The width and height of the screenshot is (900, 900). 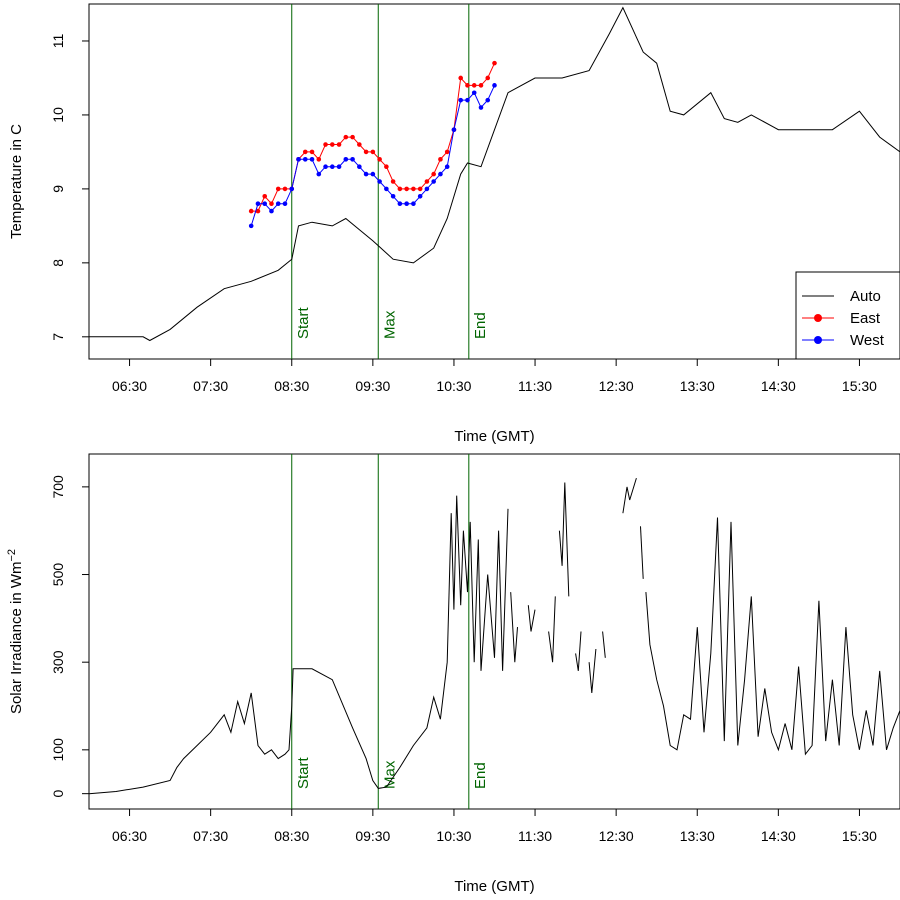 What do you see at coordinates (16, 181) in the screenshot?
I see `y-axis-label: Temperature in C` at bounding box center [16, 181].